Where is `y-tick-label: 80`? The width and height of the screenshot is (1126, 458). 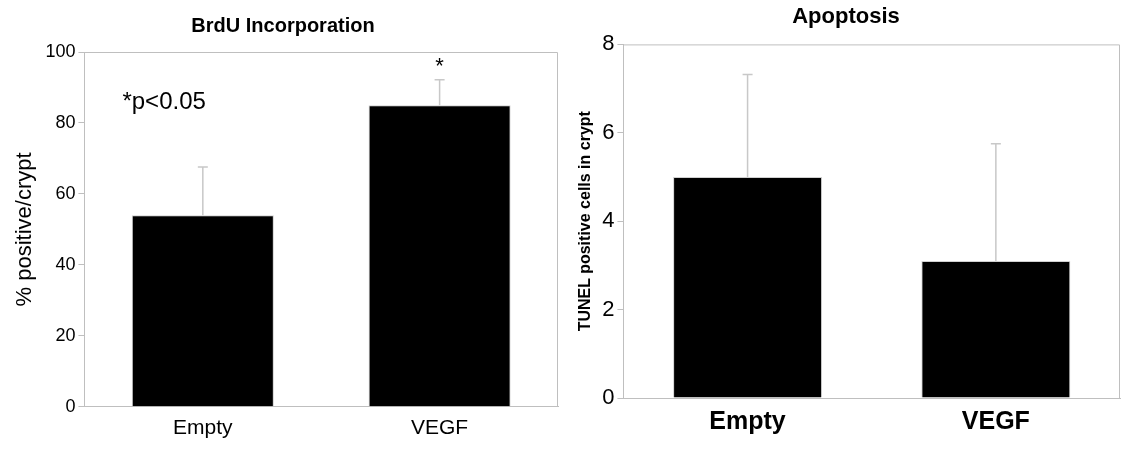
y-tick-label: 80 is located at coordinates (65, 121).